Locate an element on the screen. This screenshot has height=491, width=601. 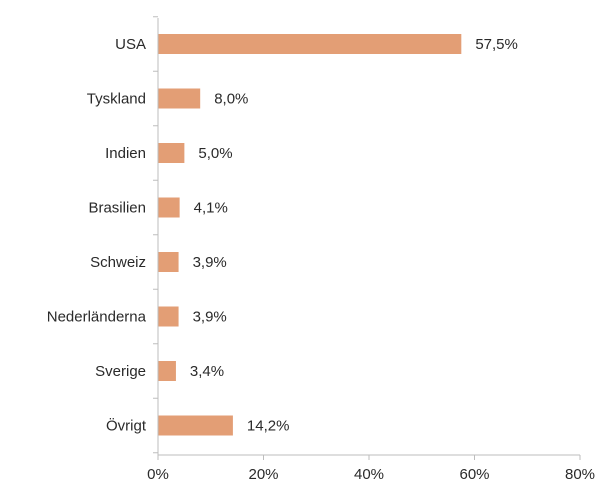
value-label: 3,4% is located at coordinates (207, 371).